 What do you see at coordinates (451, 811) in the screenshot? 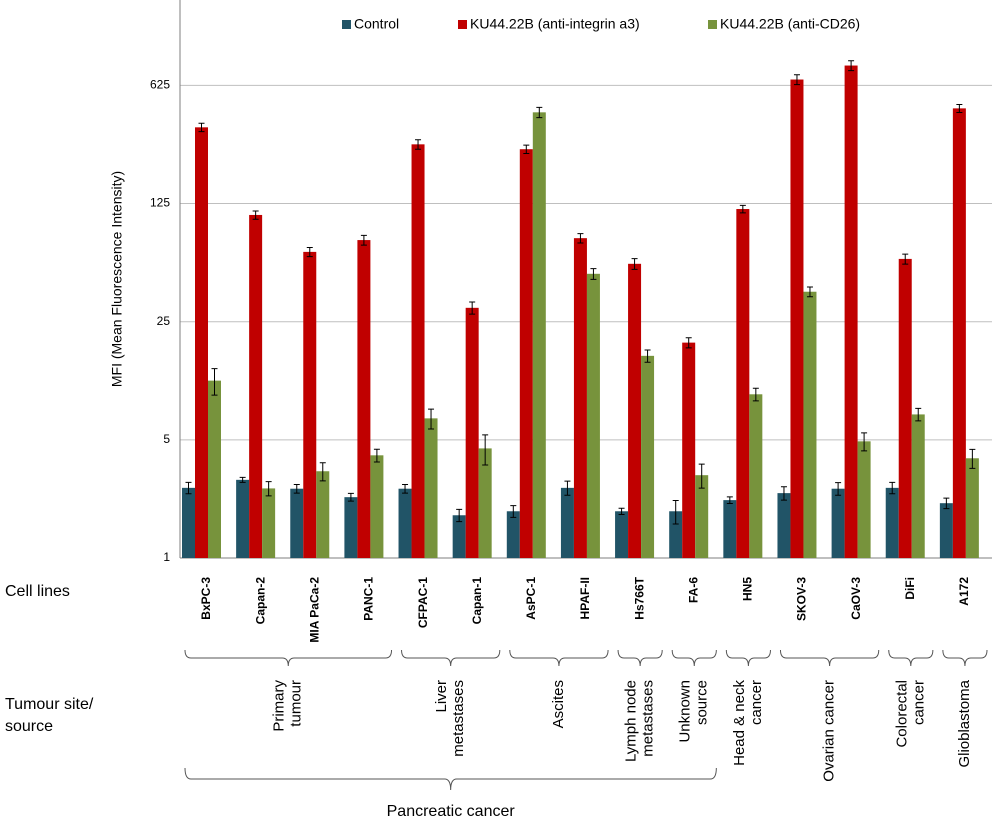
I see `super-group-label: Pancreatic cancer` at bounding box center [451, 811].